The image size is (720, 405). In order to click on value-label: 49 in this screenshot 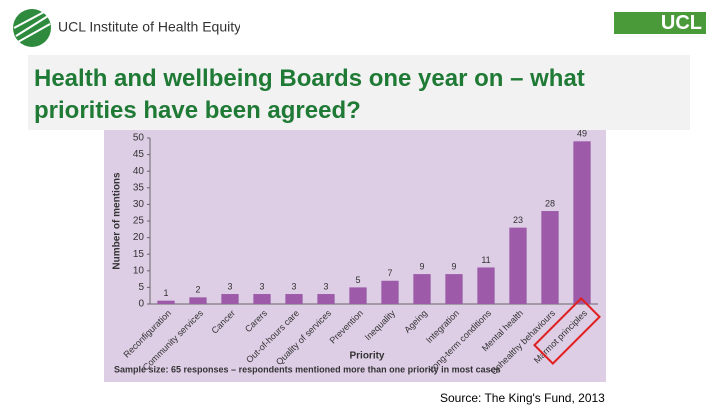, I will do `click(582, 134)`.